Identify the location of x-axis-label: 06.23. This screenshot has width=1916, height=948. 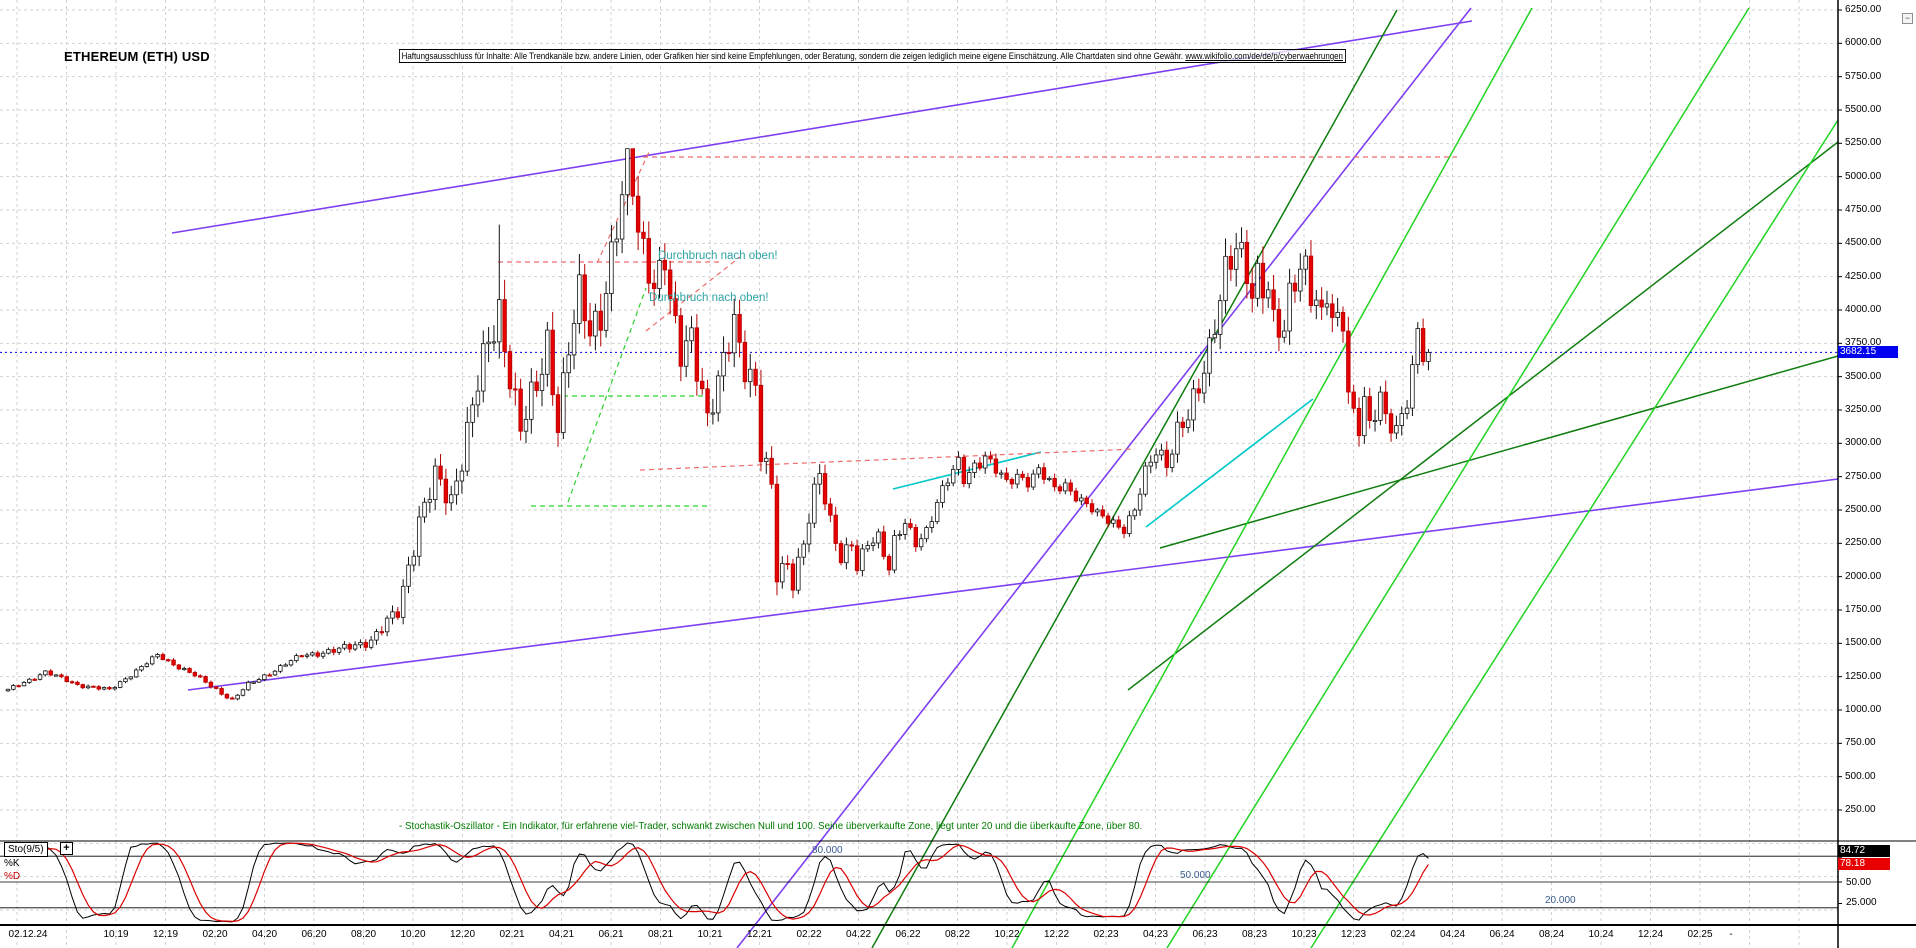
(1205, 934).